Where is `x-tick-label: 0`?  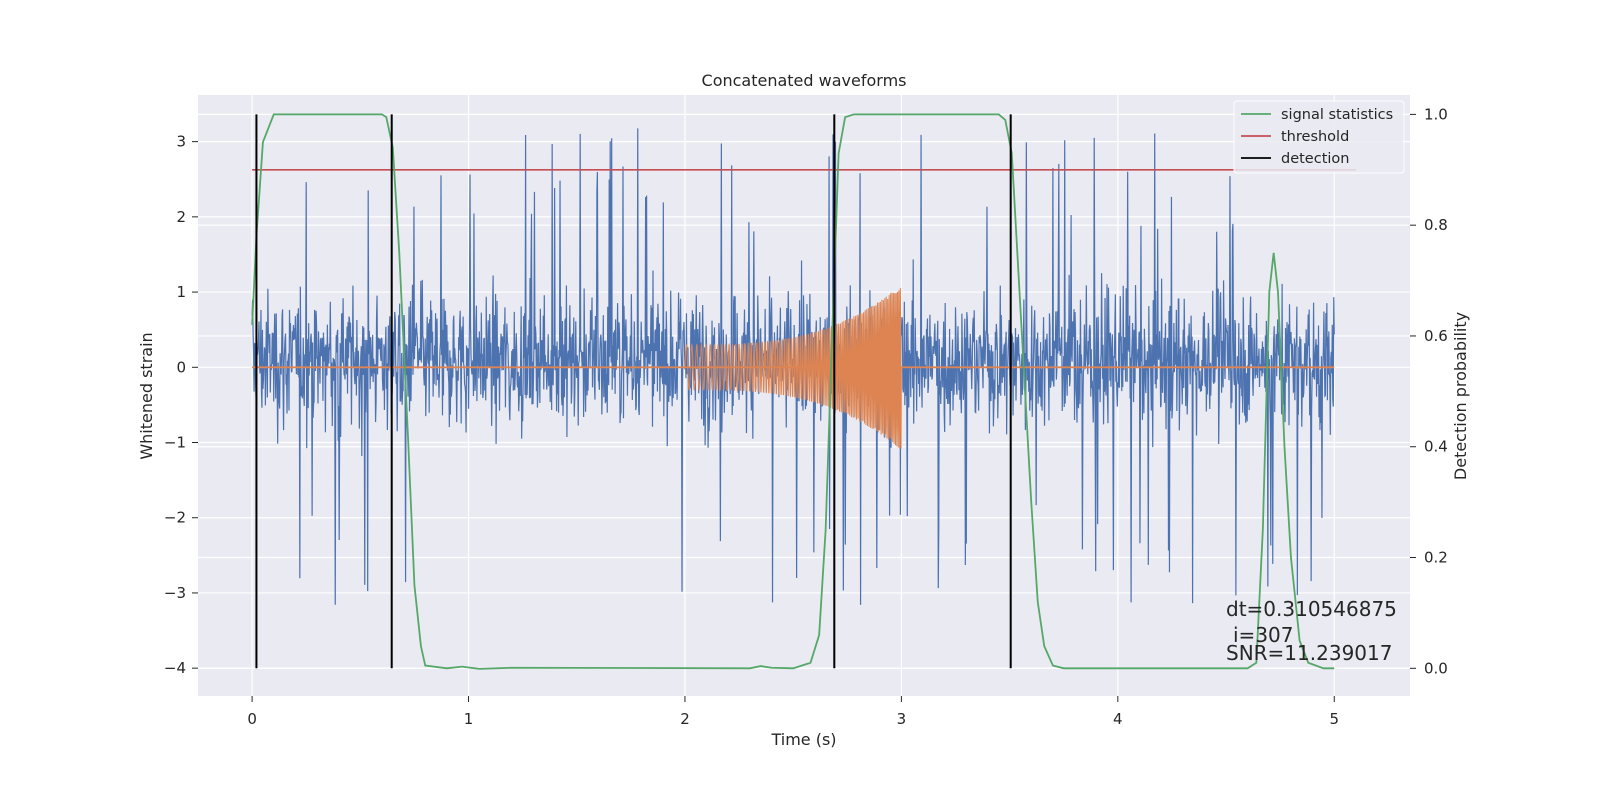 x-tick-label: 0 is located at coordinates (252, 719).